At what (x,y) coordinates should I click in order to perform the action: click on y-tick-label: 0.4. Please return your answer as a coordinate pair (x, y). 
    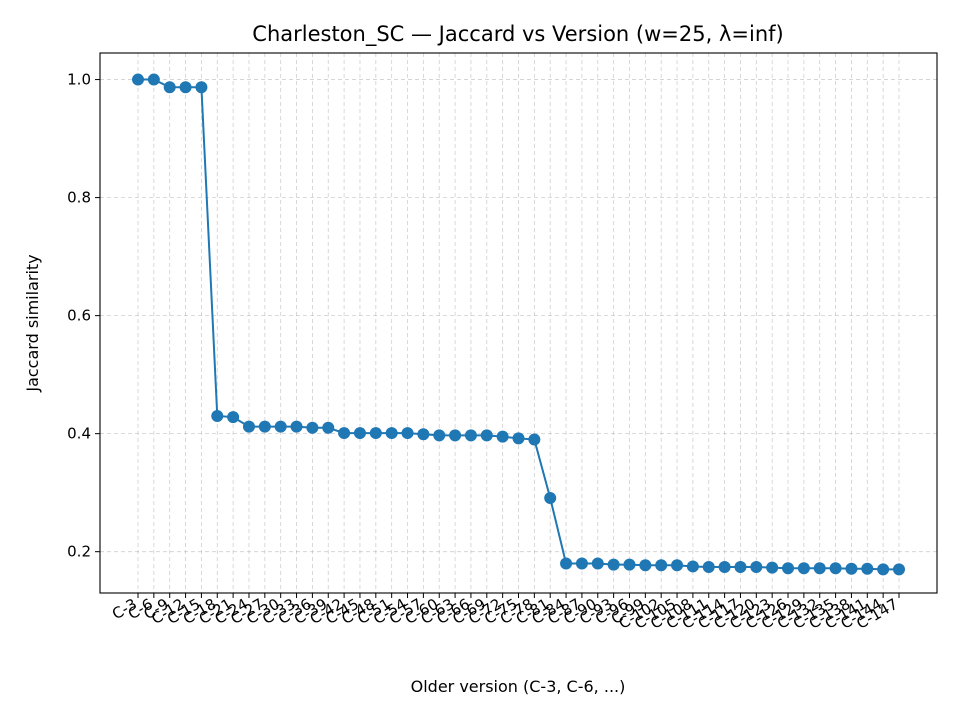
    Looking at the image, I should click on (79, 434).